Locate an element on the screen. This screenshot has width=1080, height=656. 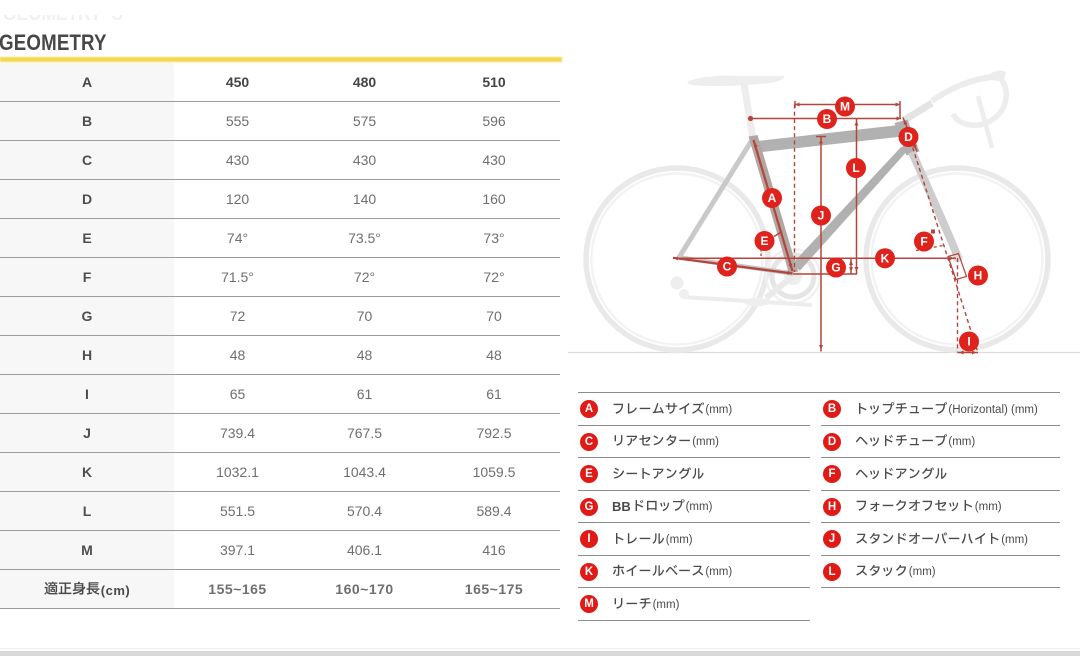
svg-text: E is located at coordinates (764, 241).